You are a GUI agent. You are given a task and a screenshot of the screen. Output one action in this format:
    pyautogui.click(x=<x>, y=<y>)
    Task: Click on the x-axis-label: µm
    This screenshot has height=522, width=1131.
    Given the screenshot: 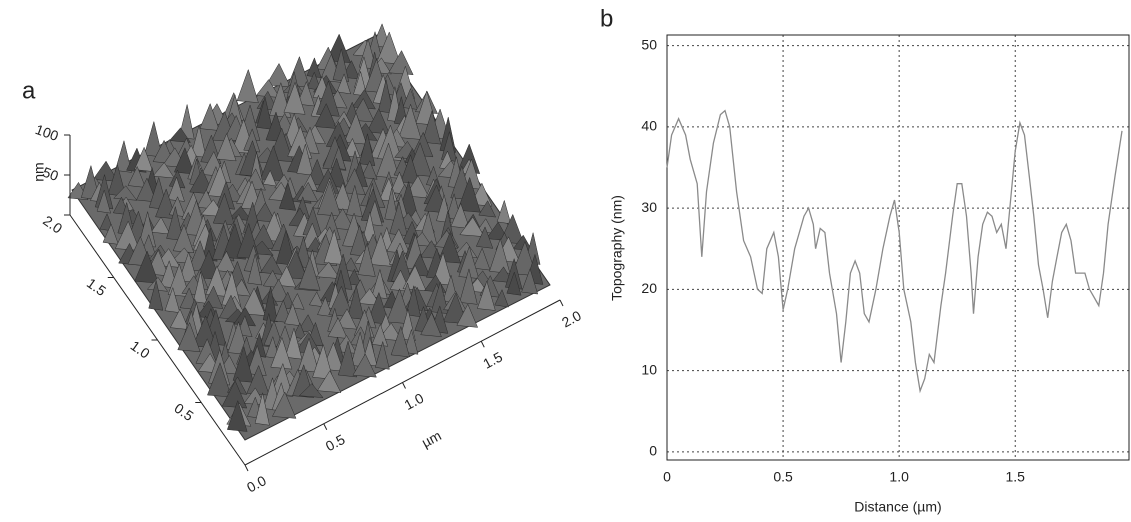 What is the action you would take?
    pyautogui.click(x=431, y=438)
    